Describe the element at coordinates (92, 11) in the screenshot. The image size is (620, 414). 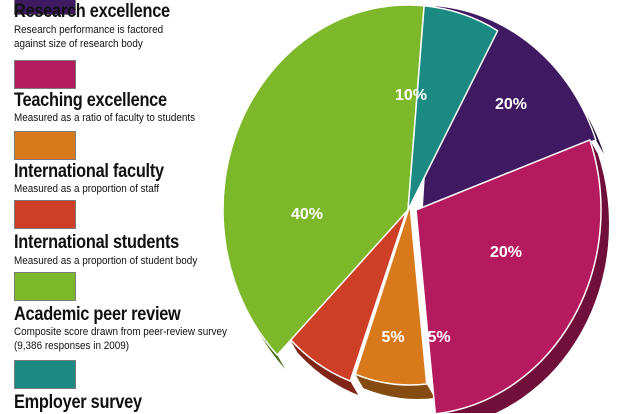
I see `legend-title: Research excellence` at that location.